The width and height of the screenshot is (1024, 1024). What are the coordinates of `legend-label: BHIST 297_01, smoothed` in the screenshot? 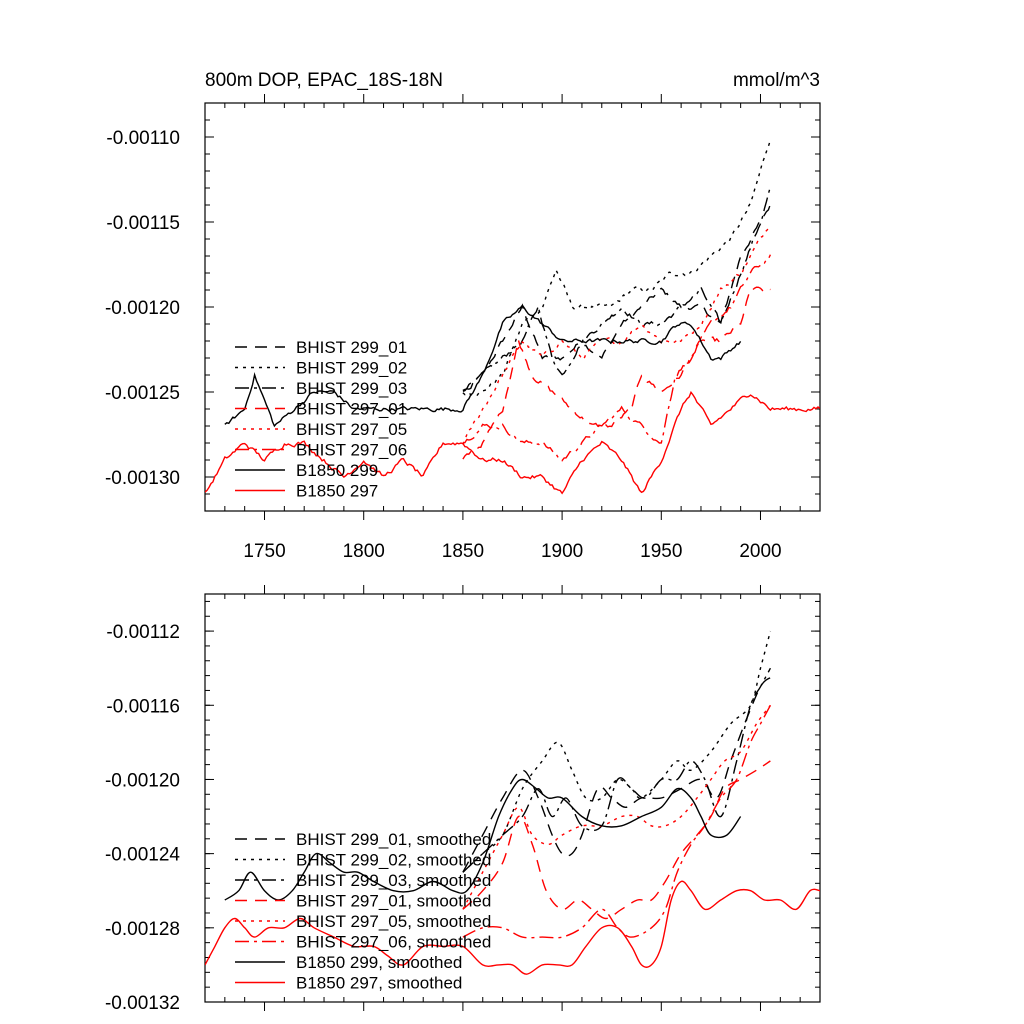 It's located at (393, 901).